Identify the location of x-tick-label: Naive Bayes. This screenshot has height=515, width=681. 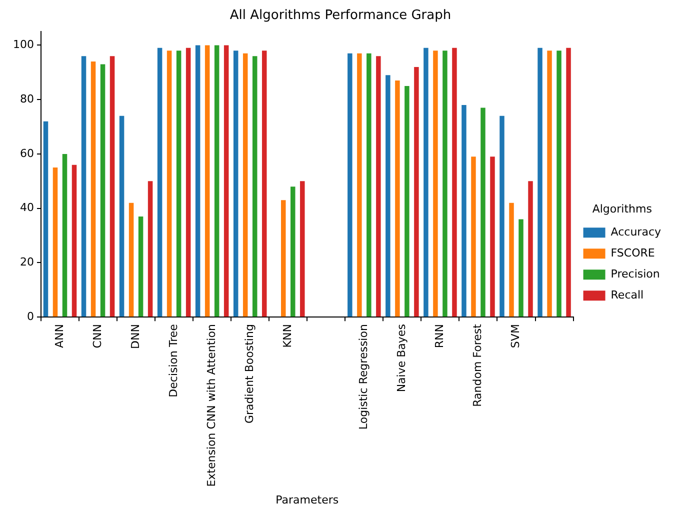
(401, 358).